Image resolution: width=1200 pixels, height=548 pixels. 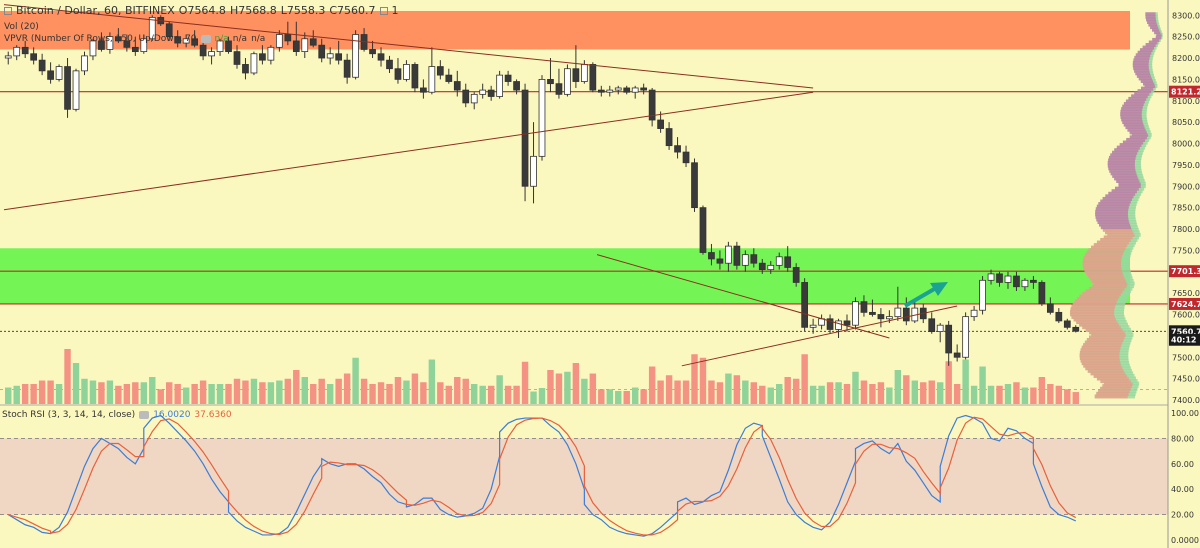 I want to click on stoch-tick-label: 20.00, so click(x=1182, y=515).